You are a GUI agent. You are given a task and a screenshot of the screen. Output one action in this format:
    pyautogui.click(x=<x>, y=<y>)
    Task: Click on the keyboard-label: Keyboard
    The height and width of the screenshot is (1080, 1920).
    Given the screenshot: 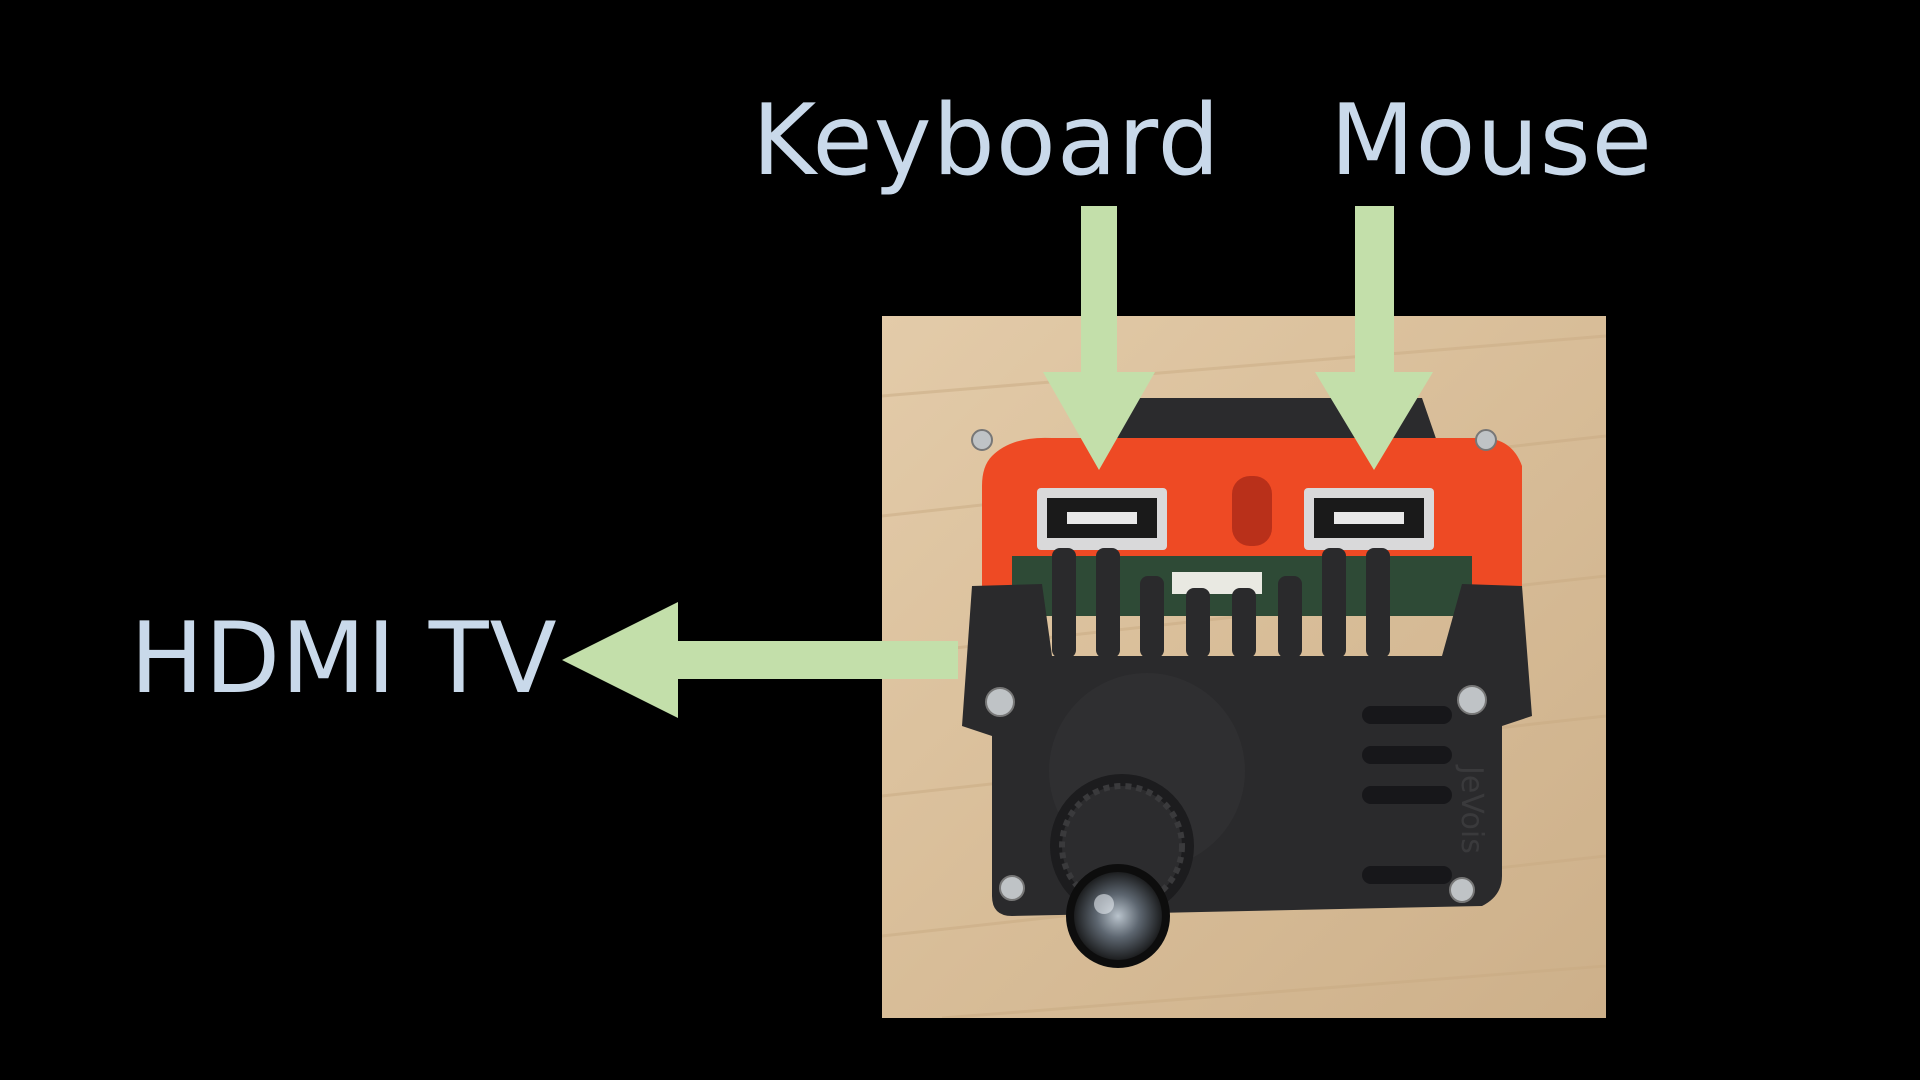 What is the action you would take?
    pyautogui.click(x=986, y=141)
    